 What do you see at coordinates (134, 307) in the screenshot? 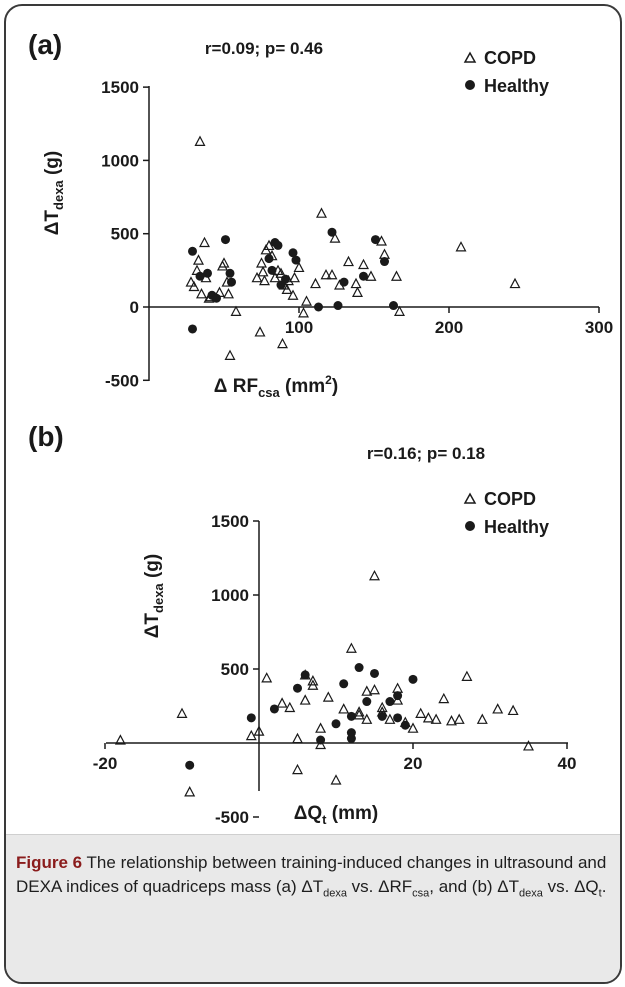
I see `y-tick-label: 0` at bounding box center [134, 307].